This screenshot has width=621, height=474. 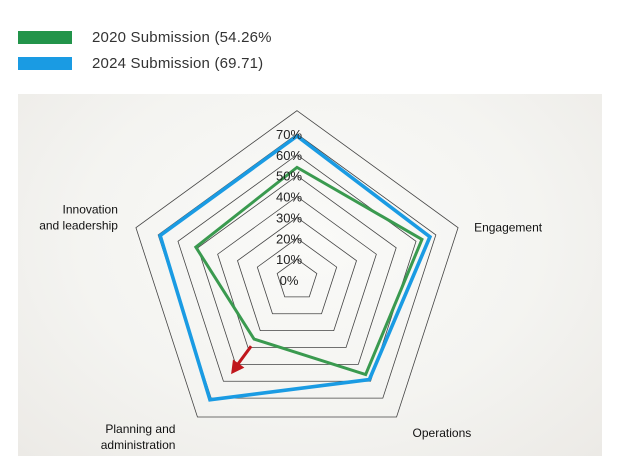 What do you see at coordinates (138, 445) in the screenshot?
I see `axis-label: administration` at bounding box center [138, 445].